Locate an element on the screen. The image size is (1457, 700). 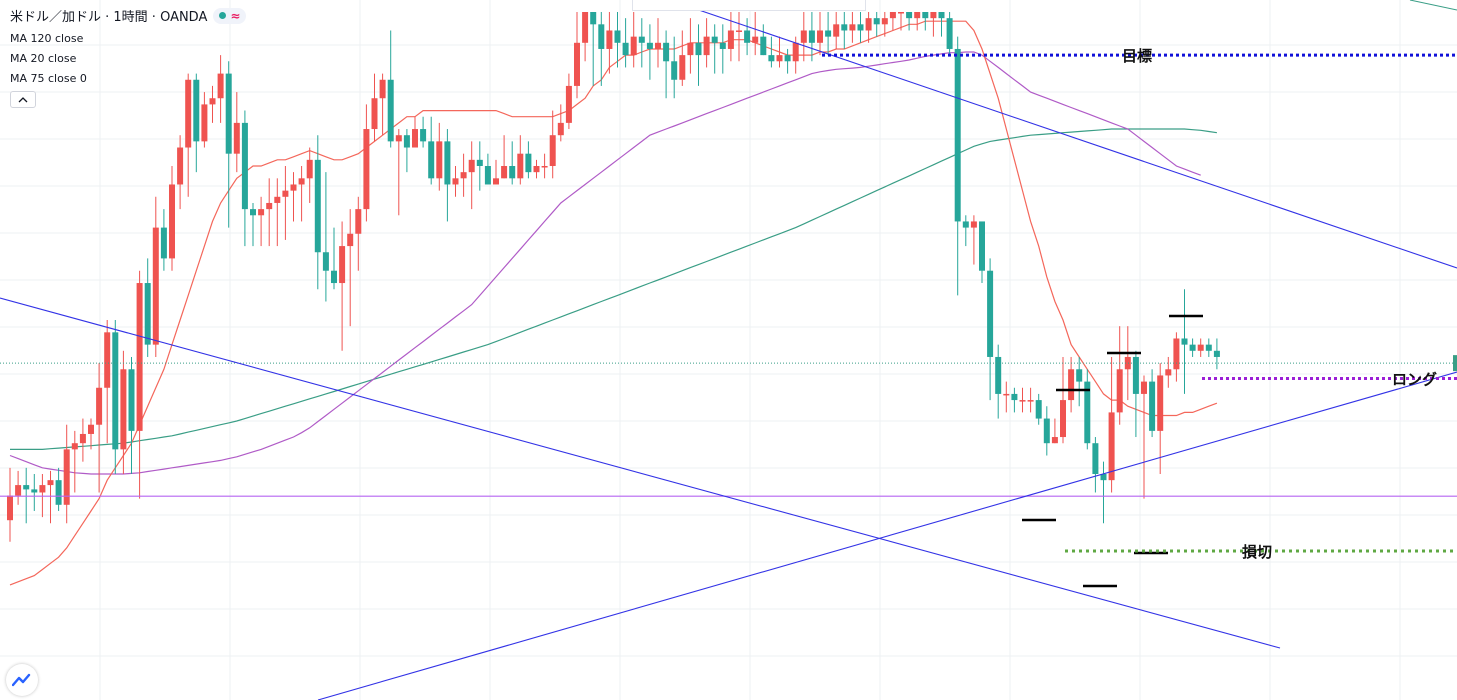
target-line-label: 目標 is located at coordinates (1137, 56).